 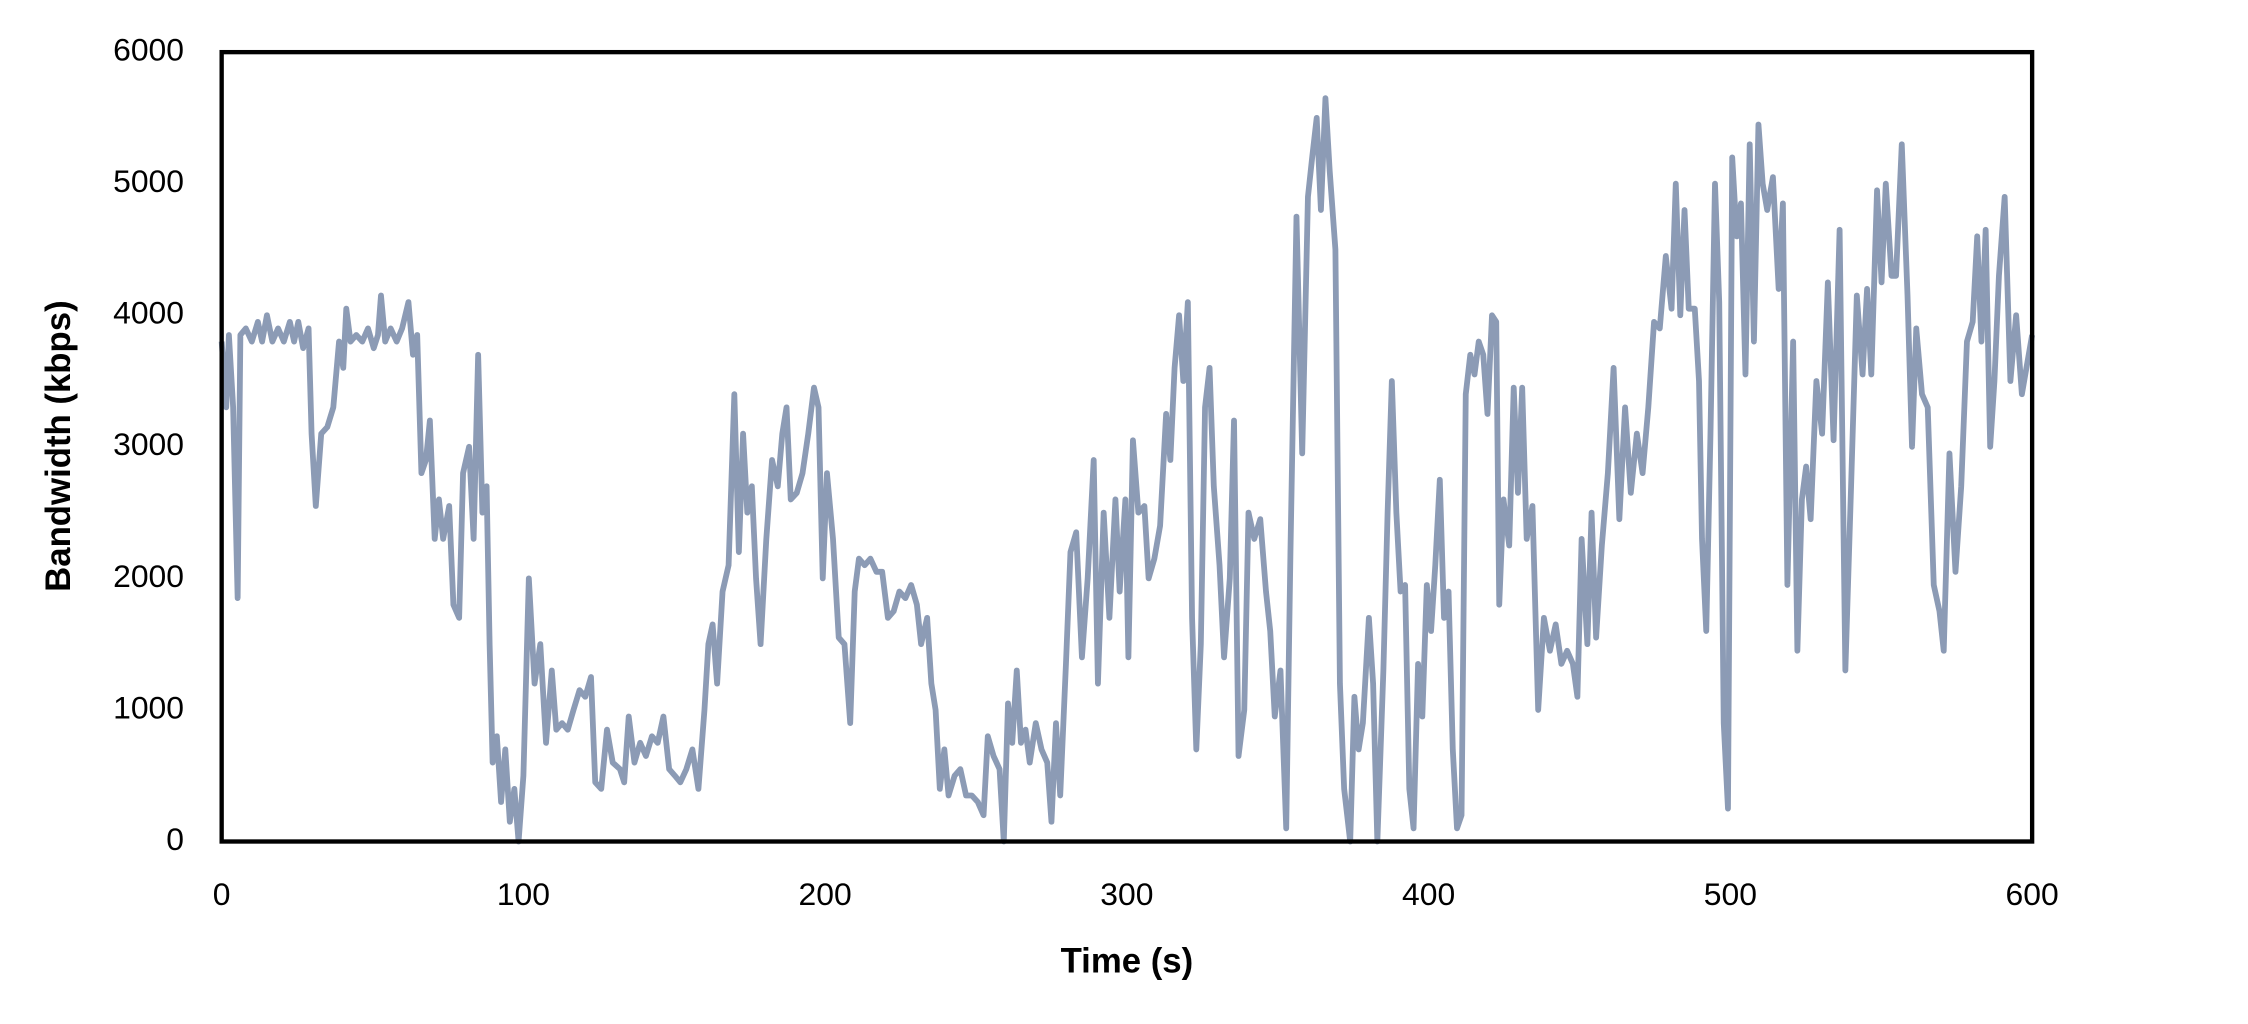 I want to click on y-tick-label: 3000, so click(x=148, y=444).